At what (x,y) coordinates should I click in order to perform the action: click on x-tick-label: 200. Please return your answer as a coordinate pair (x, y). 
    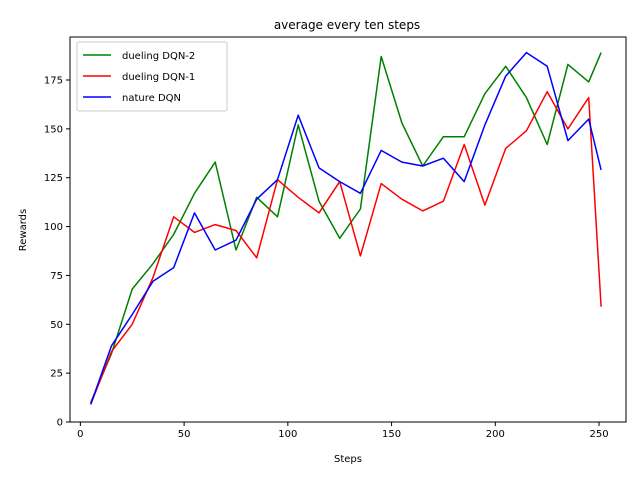
    Looking at the image, I should click on (495, 434).